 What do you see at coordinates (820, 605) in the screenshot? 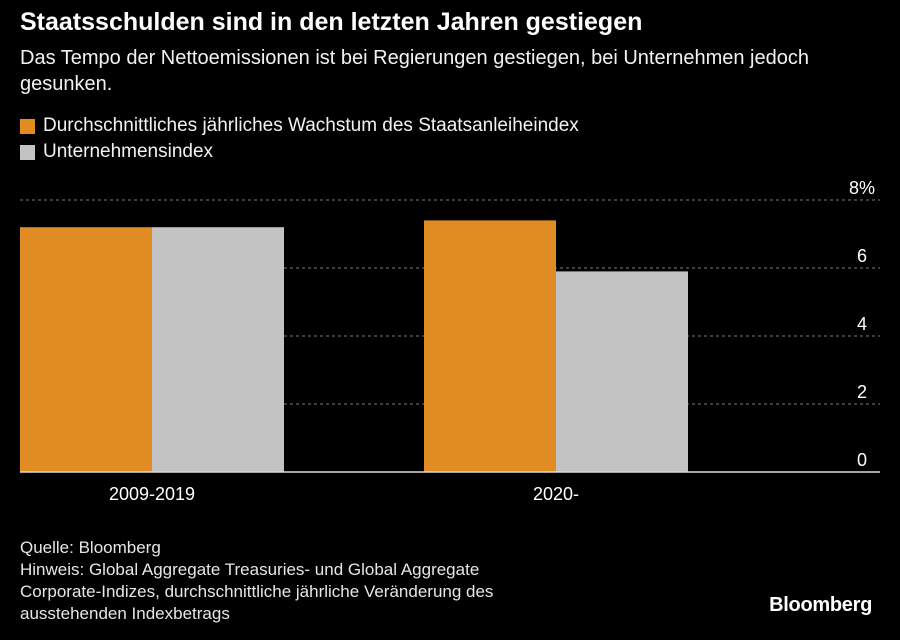
I see `bloomberg-logo: Bloomberg` at bounding box center [820, 605].